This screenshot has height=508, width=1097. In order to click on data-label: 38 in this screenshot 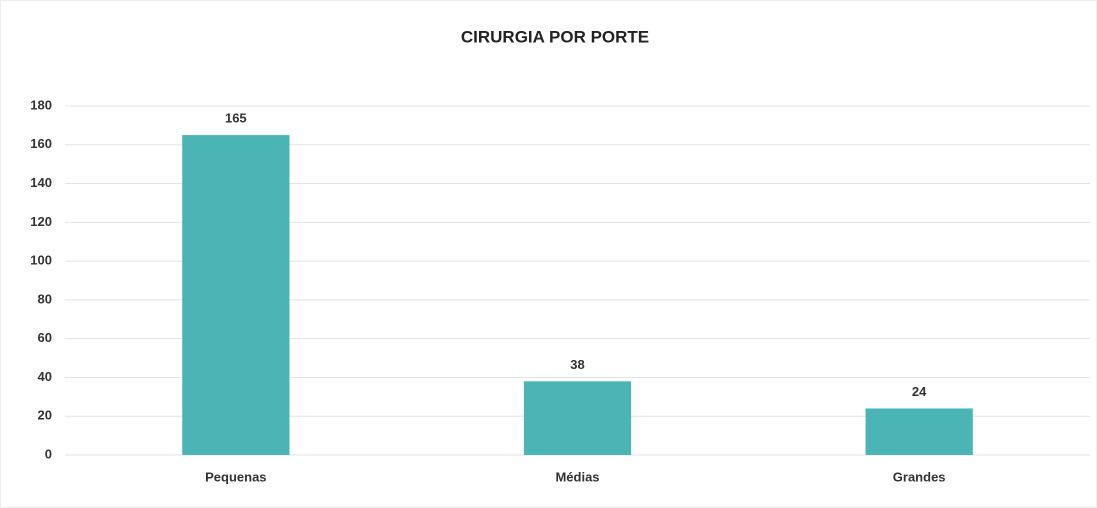, I will do `click(577, 364)`.